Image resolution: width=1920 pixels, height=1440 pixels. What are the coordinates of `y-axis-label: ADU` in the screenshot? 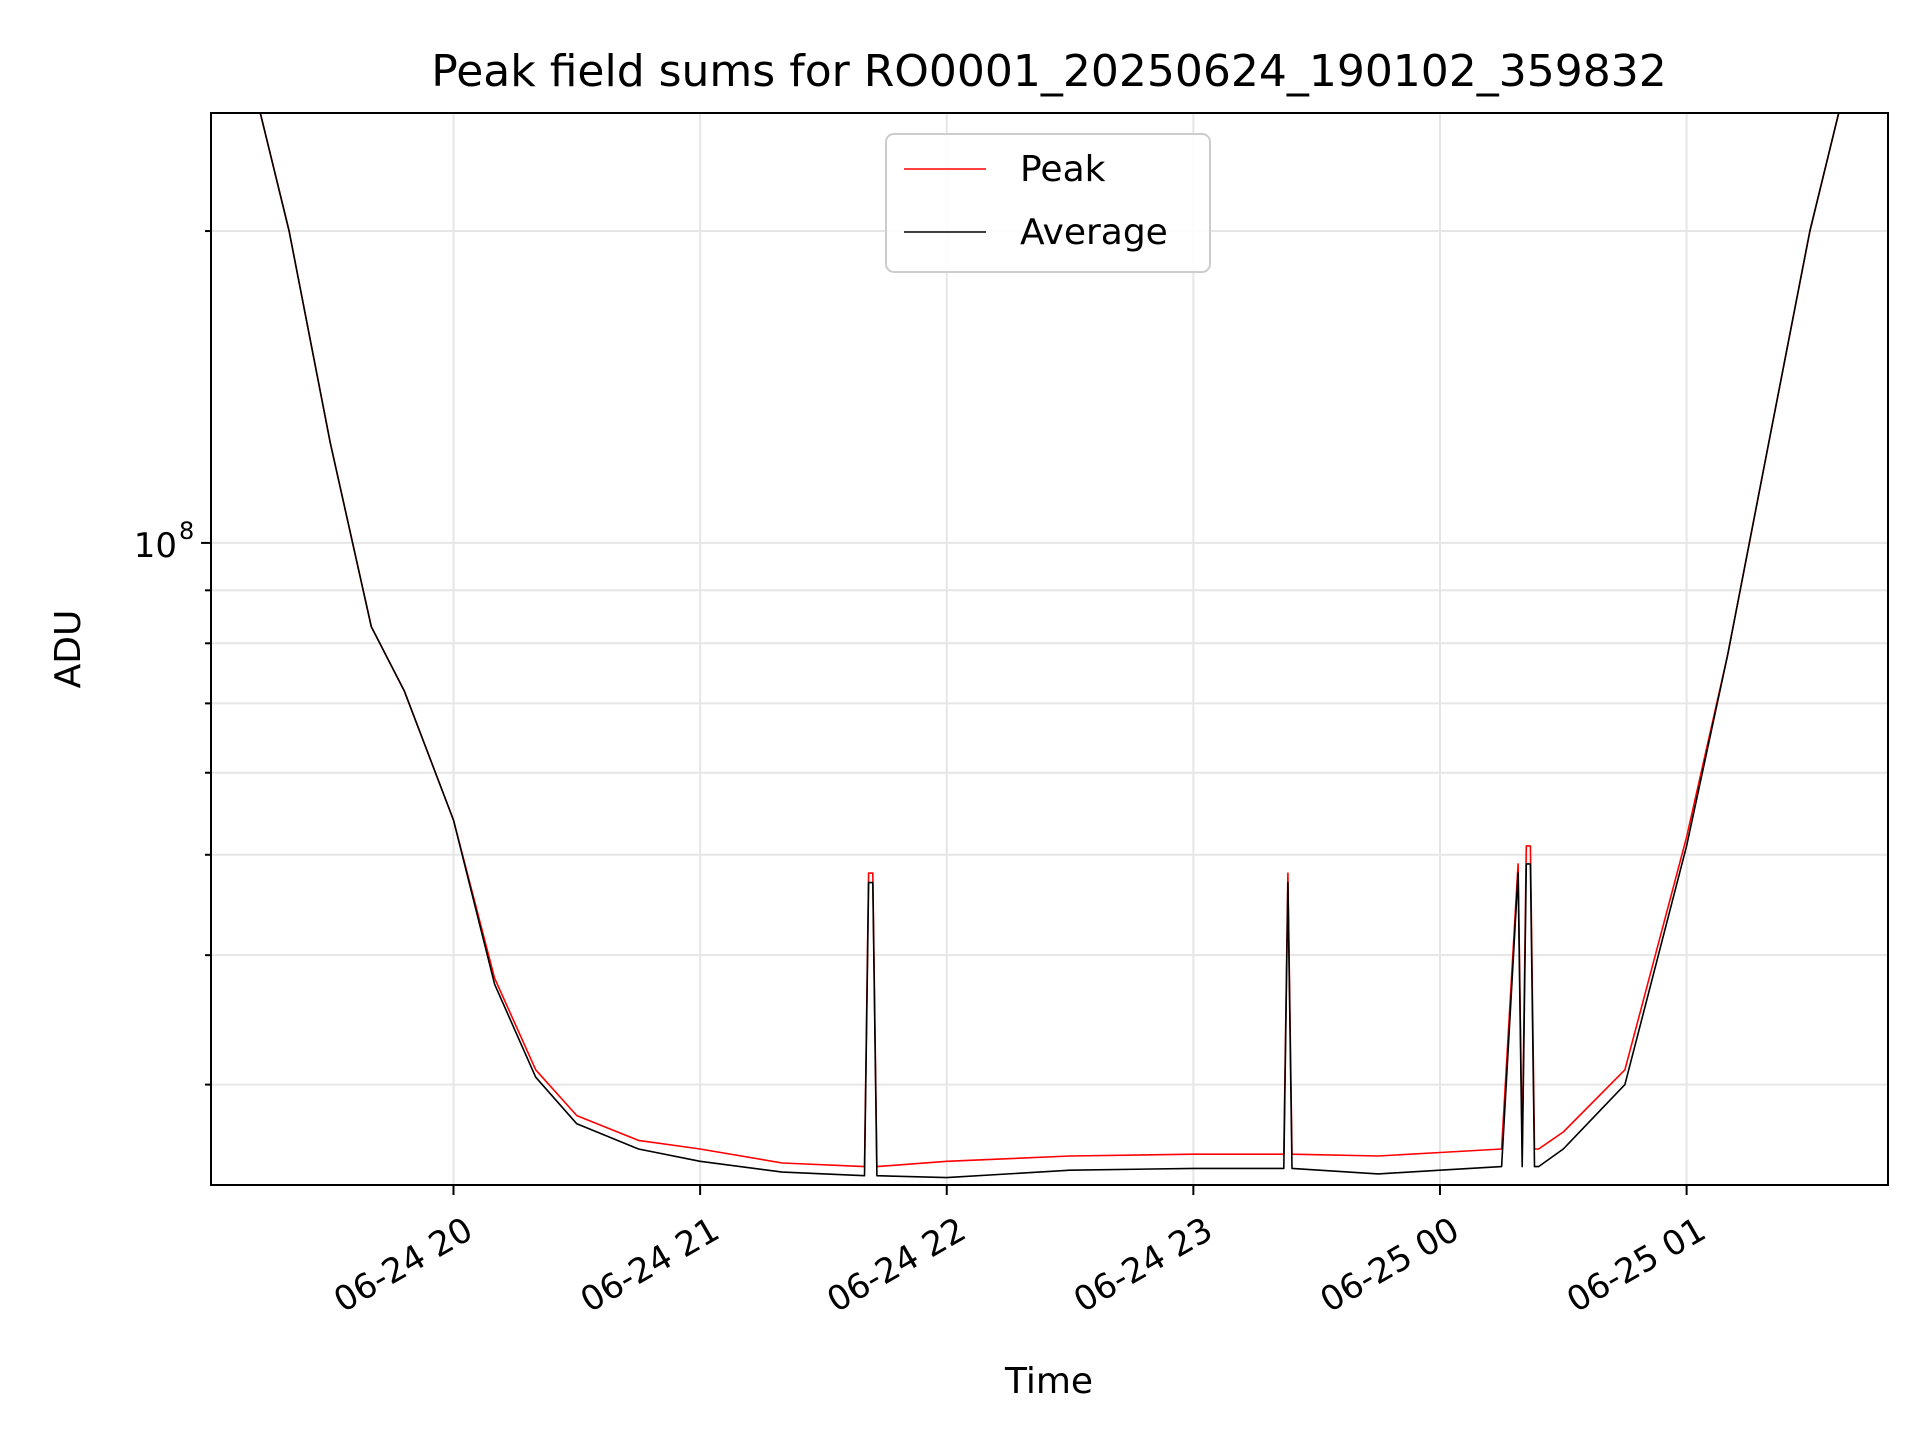 It's located at (68, 649).